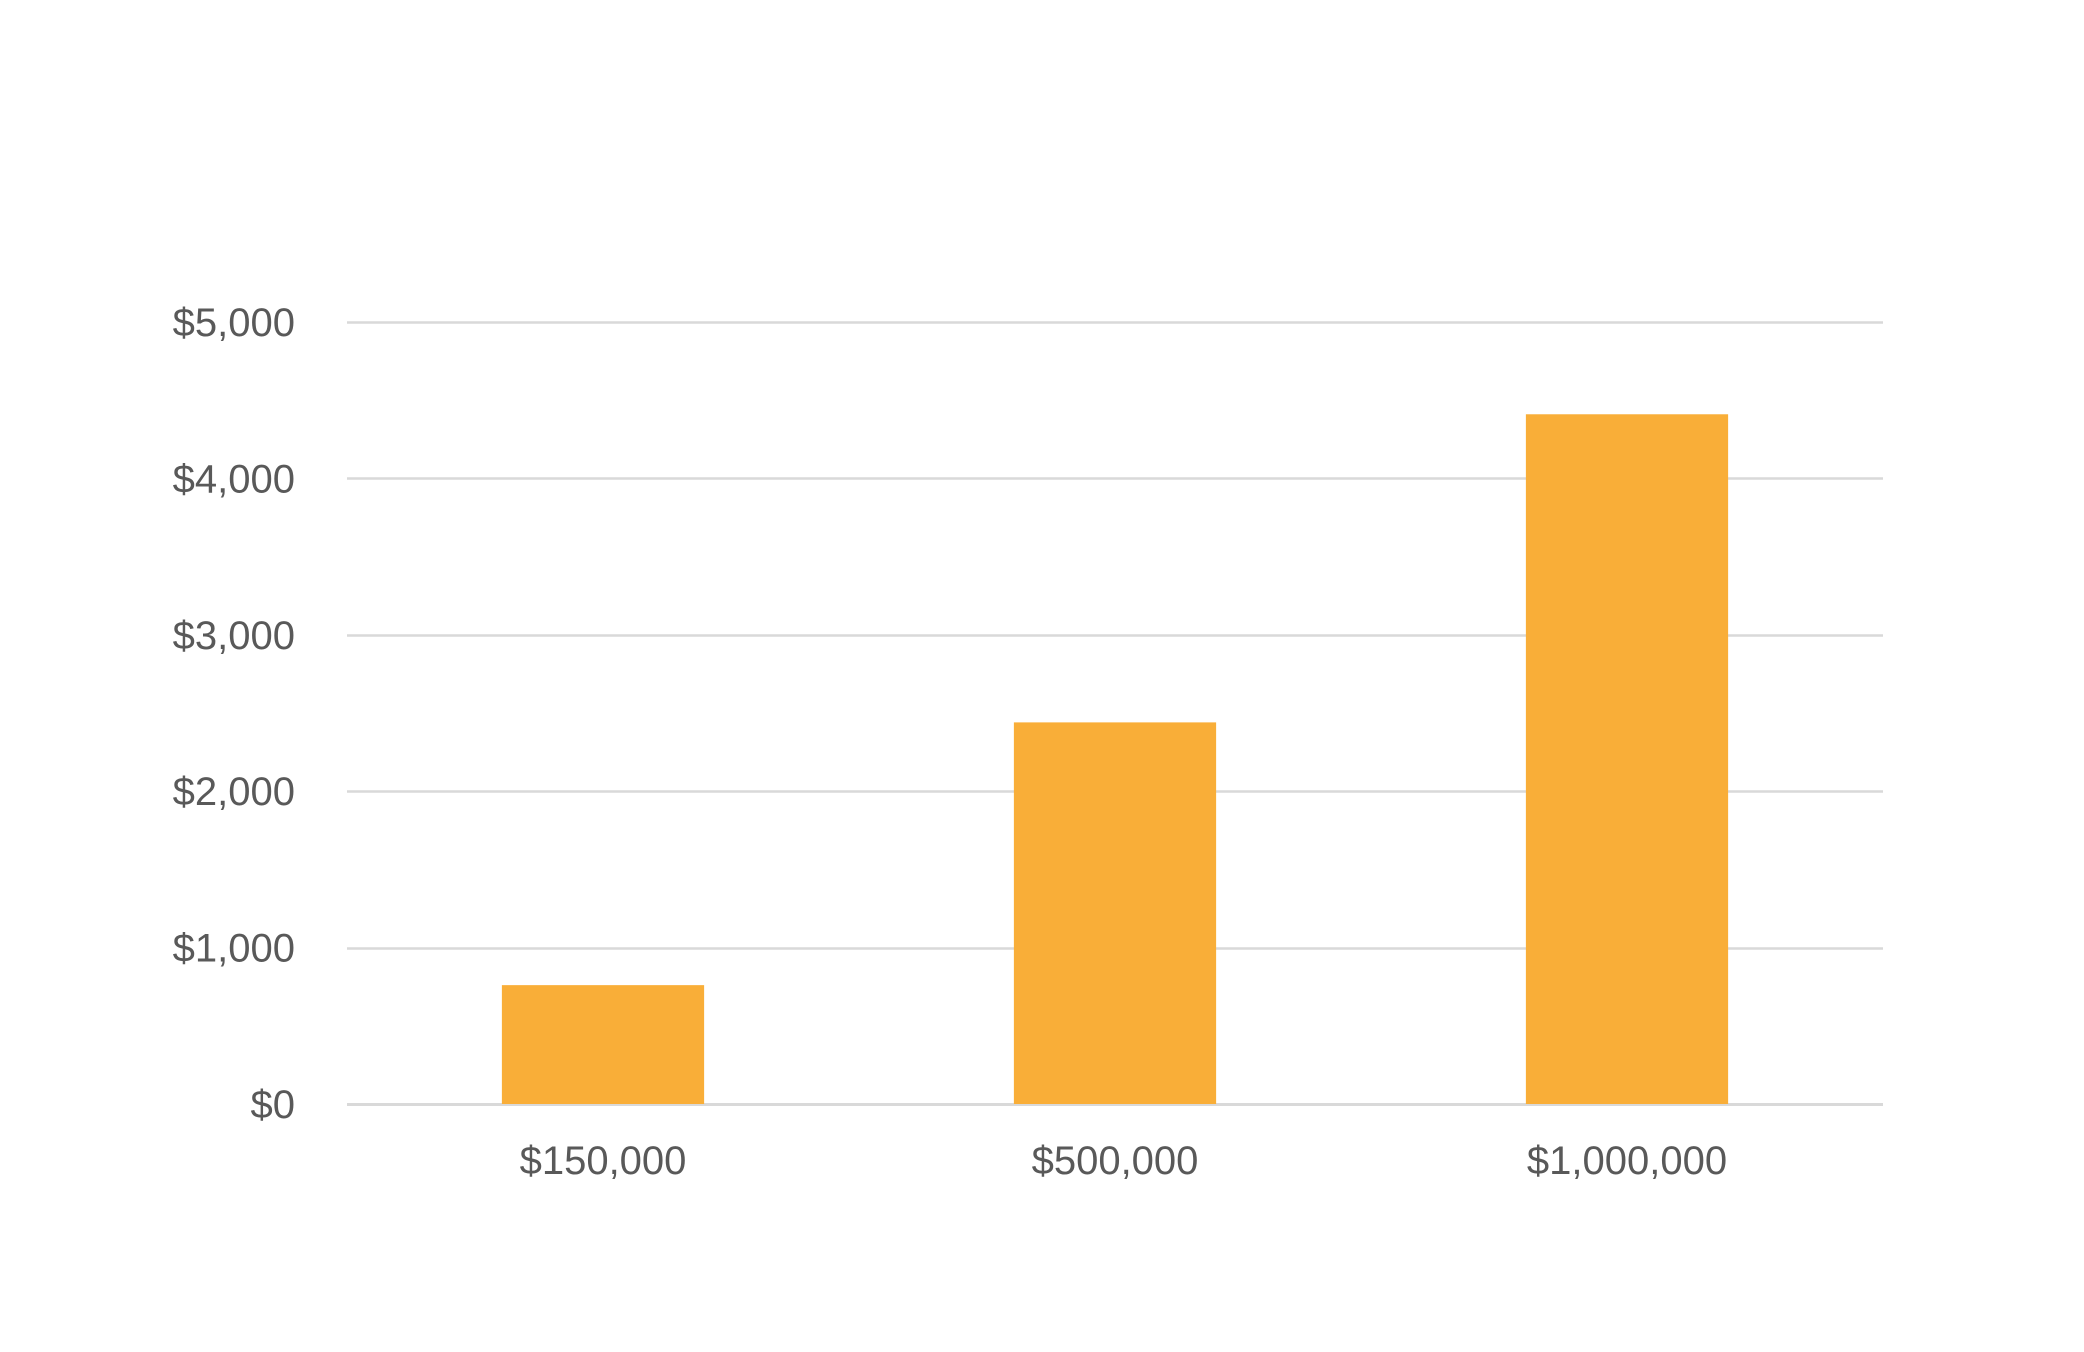 The image size is (2084, 1352). Describe the element at coordinates (234, 792) in the screenshot. I see `y-tick-label: $2,000` at that location.